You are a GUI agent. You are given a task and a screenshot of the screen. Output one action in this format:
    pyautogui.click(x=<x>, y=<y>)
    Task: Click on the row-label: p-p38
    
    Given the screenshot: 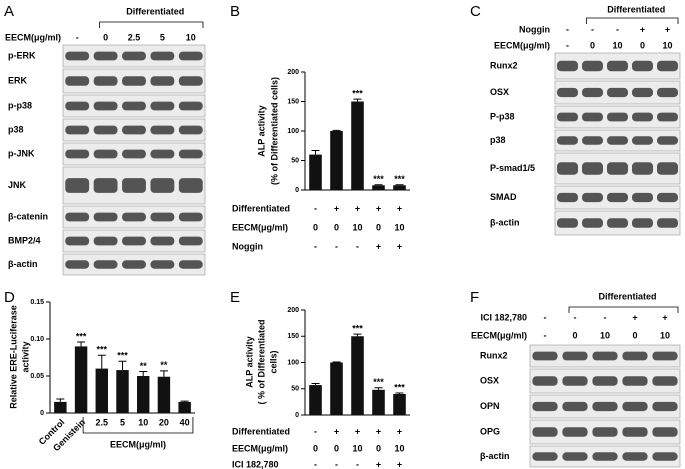 What is the action you would take?
    pyautogui.click(x=20, y=105)
    